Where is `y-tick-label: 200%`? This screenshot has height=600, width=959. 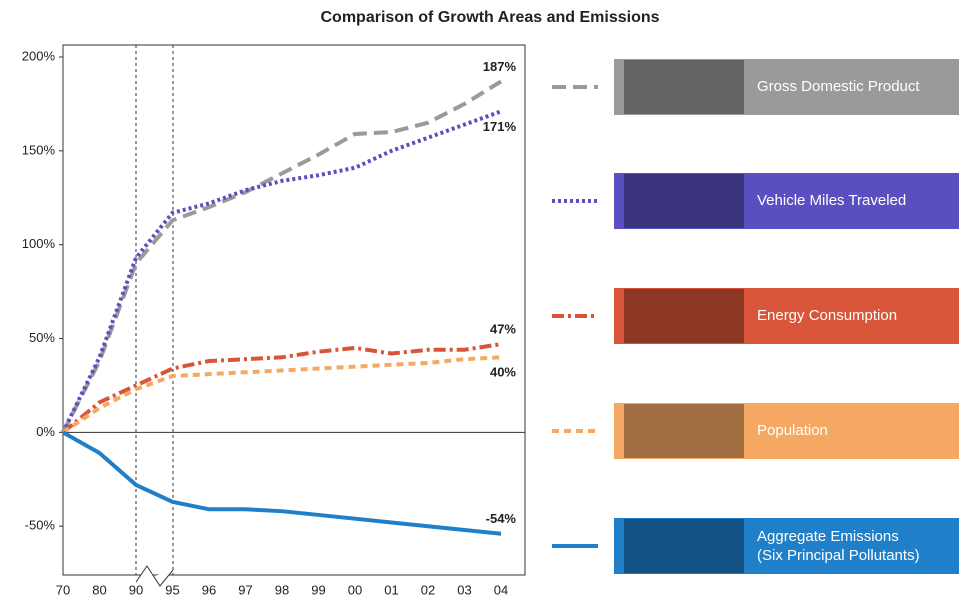
y-tick-label: 200% is located at coordinates (39, 55).